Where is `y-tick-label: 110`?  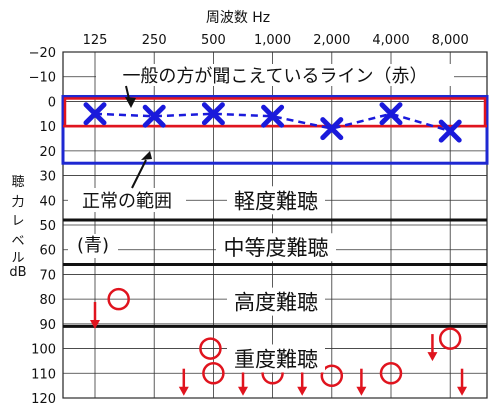 y-tick-label: 110 is located at coordinates (43, 374).